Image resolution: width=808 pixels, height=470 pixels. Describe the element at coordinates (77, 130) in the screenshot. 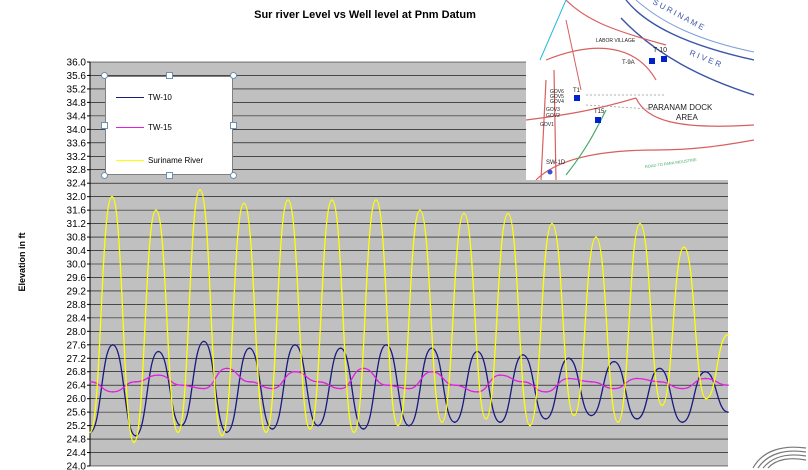

I see `y-tick-label: 34.0` at that location.